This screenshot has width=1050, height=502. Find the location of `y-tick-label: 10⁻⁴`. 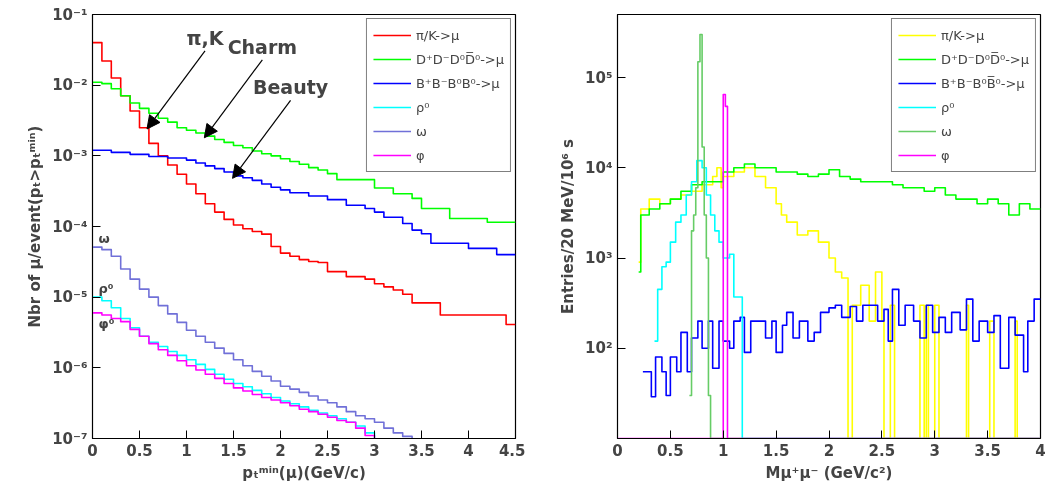

y-tick-label: 10⁻⁴ is located at coordinates (70, 226).